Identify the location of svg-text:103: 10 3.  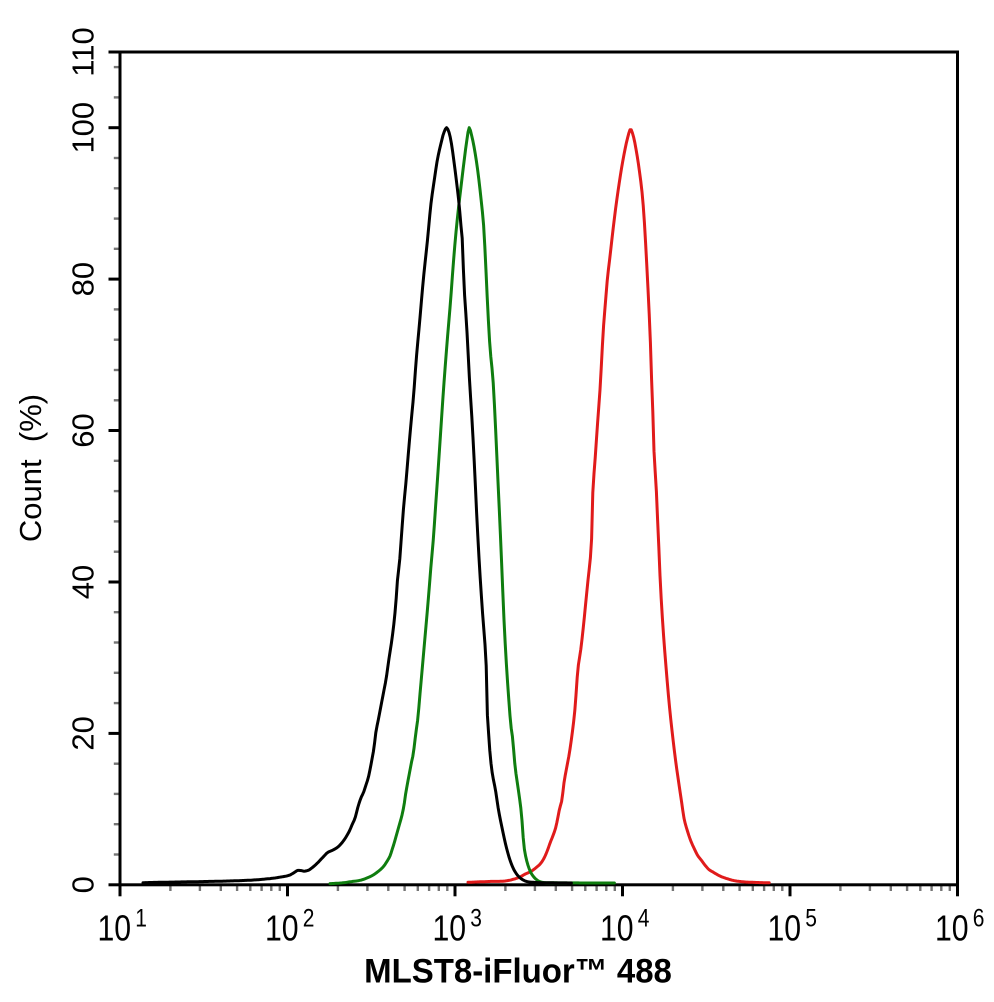
(457, 926).